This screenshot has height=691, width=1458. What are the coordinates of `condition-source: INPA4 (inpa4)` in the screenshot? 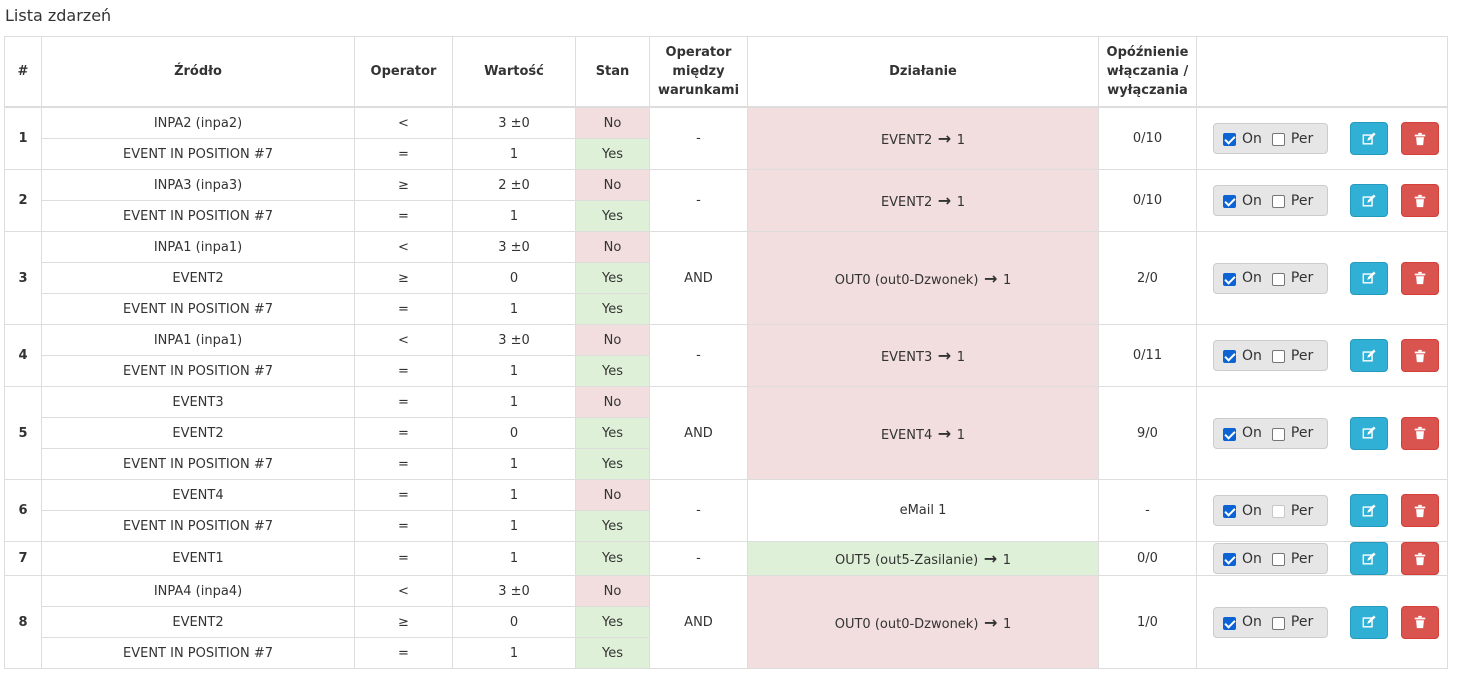 It's located at (198, 591).